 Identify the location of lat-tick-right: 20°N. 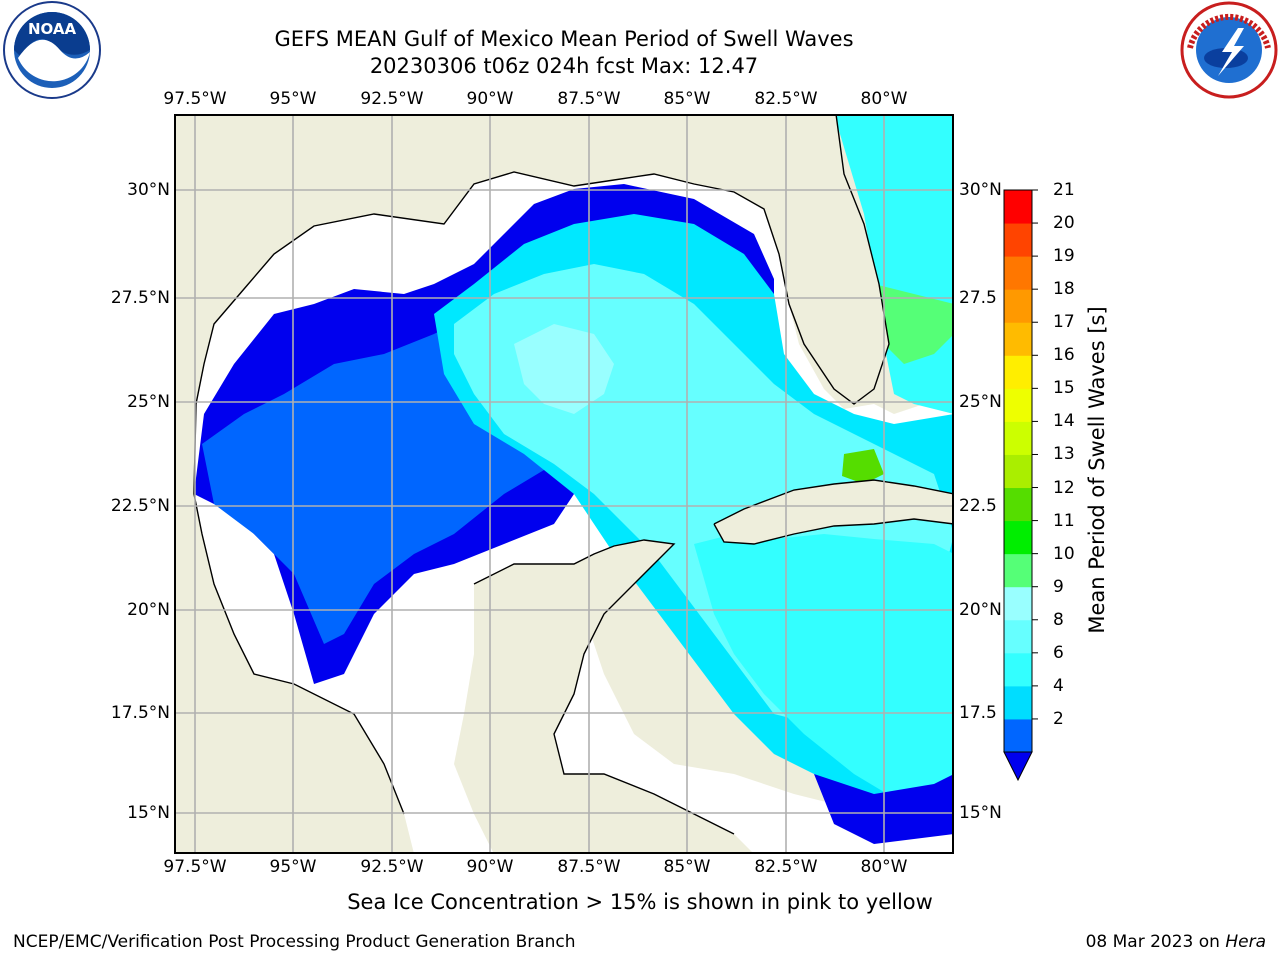
(980, 610).